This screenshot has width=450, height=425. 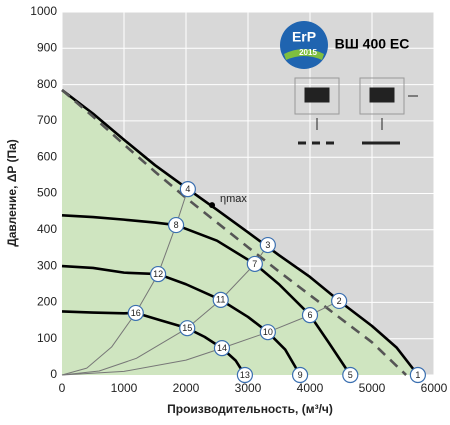 I want to click on point-label: 10, so click(x=268, y=332).